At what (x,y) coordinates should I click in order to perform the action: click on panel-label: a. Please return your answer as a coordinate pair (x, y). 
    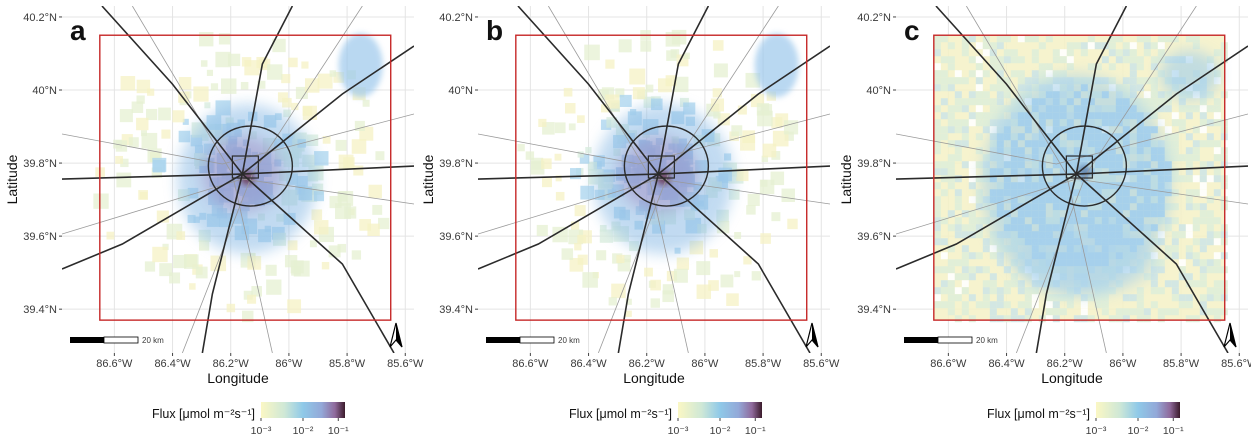
    Looking at the image, I should click on (78, 30).